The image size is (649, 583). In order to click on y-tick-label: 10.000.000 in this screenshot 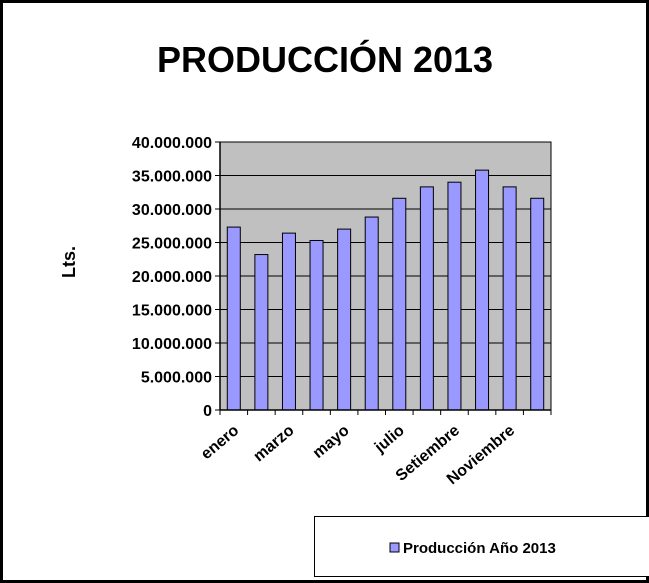, I will do `click(172, 344)`.